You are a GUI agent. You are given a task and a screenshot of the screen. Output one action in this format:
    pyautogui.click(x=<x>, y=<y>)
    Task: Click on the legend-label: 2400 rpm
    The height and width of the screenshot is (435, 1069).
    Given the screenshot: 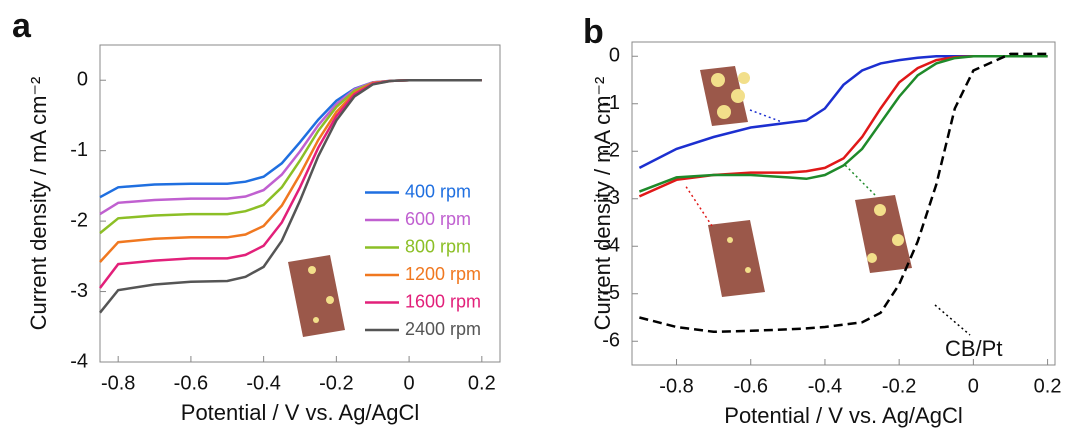 What is the action you would take?
    pyautogui.click(x=443, y=329)
    